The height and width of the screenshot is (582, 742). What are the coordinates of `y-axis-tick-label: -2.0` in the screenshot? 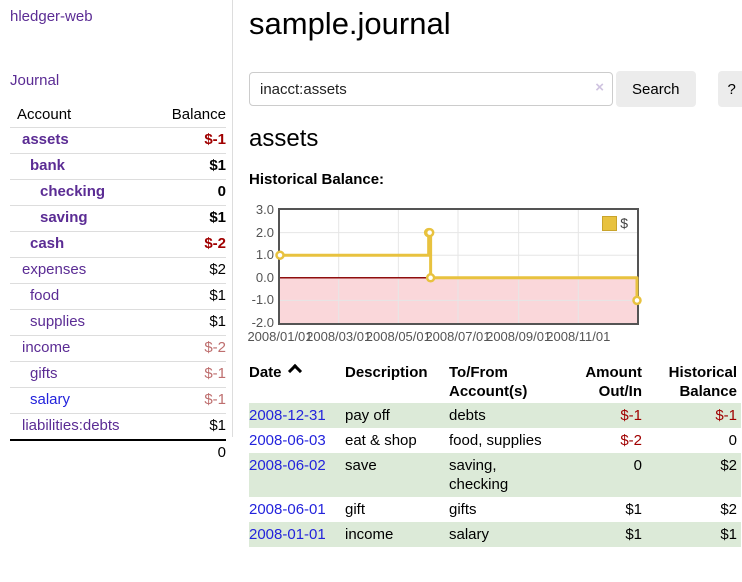 It's located at (262, 322).